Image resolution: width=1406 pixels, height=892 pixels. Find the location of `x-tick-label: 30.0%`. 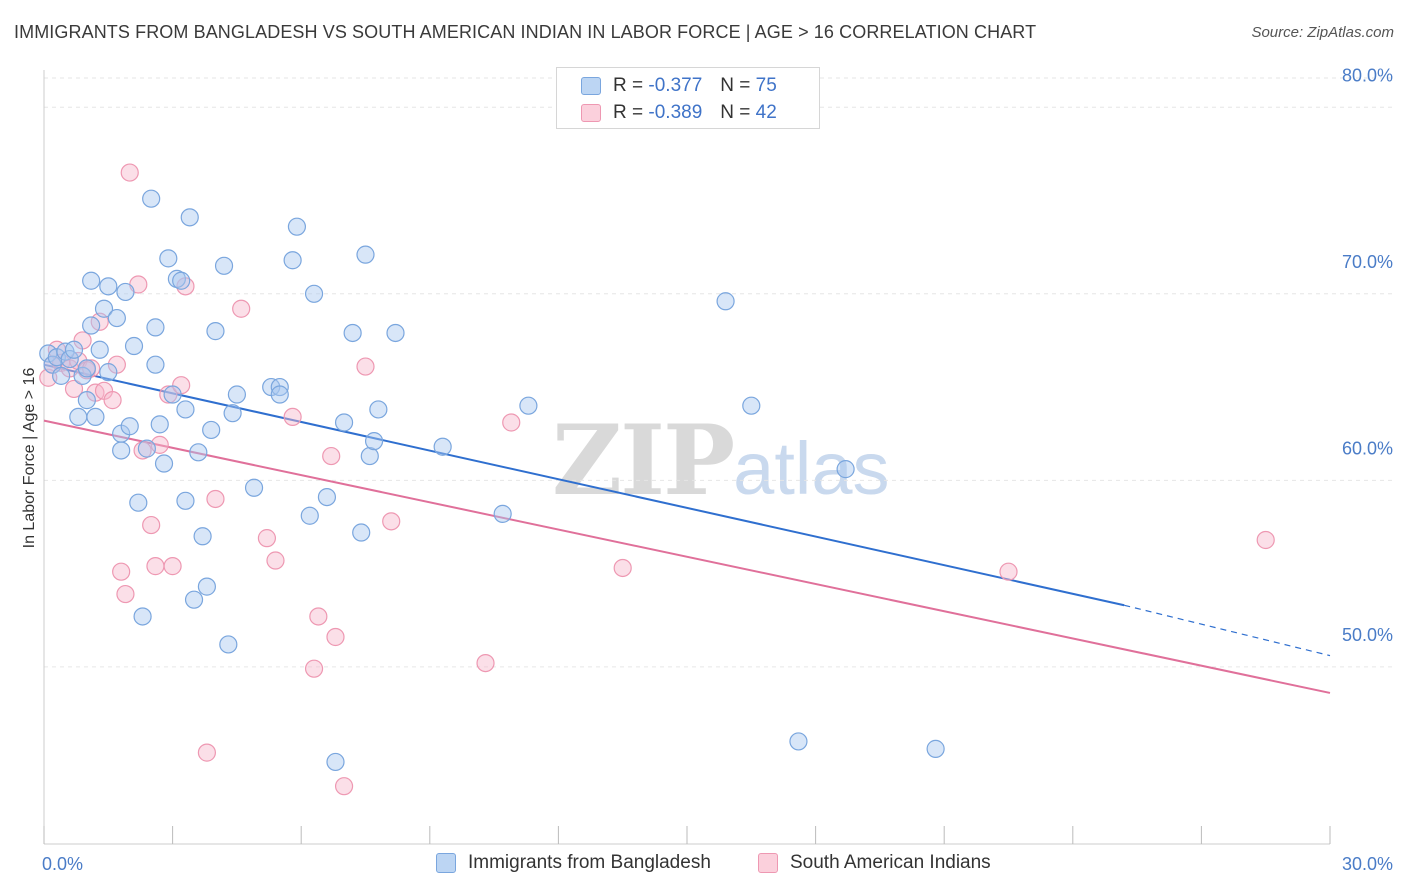

x-tick-label: 30.0% is located at coordinates (1367, 864).